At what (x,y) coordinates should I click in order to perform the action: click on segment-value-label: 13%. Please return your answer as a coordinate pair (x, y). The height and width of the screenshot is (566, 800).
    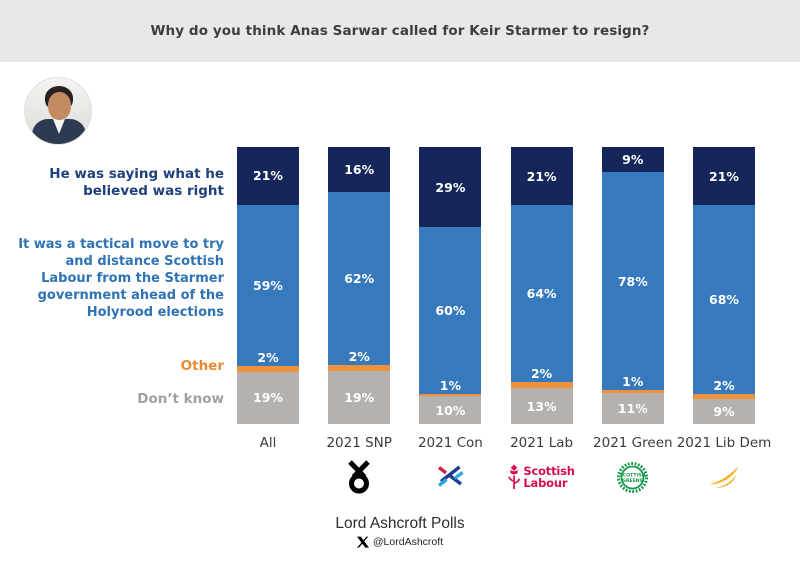
    Looking at the image, I should click on (541, 406).